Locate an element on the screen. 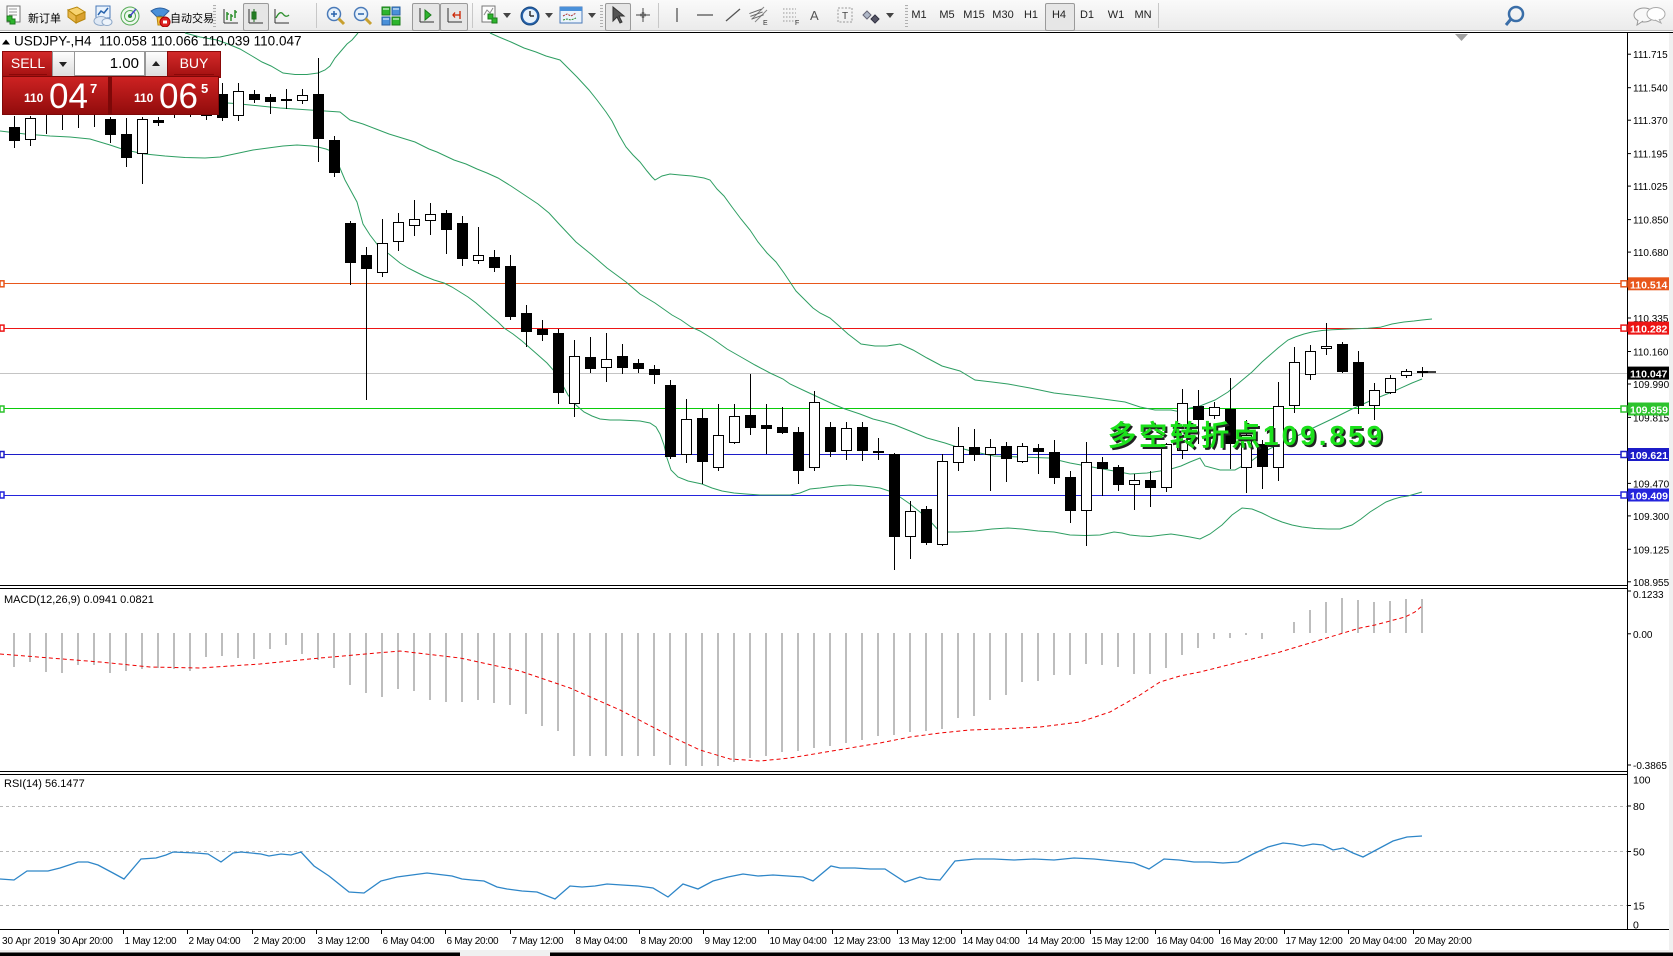  svg-text: 110.850 is located at coordinates (1651, 221).